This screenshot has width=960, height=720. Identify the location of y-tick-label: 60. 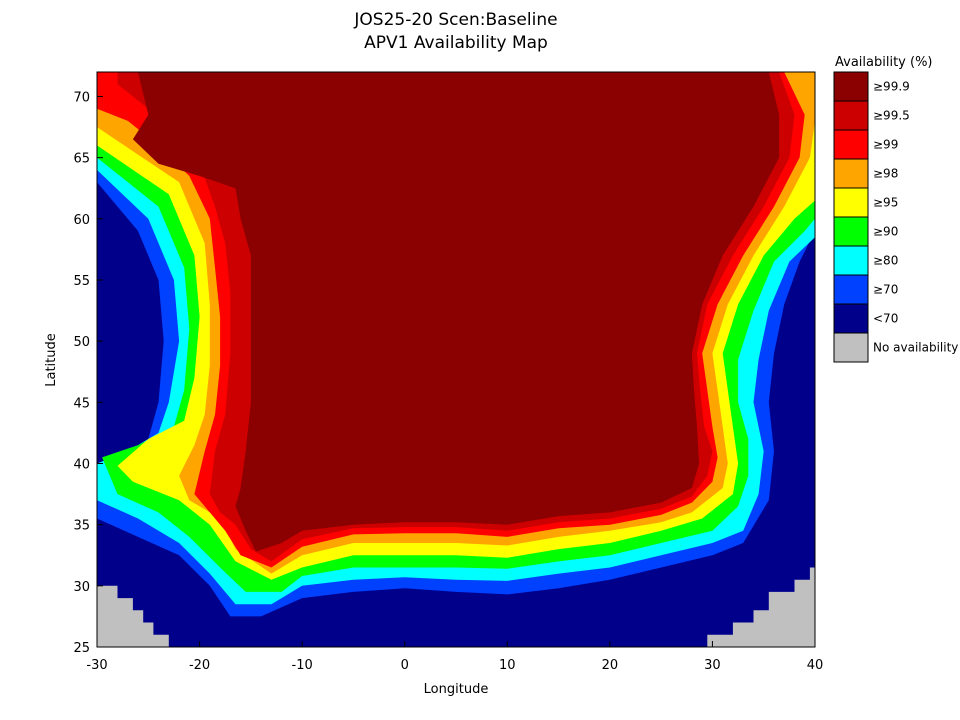
(81, 220).